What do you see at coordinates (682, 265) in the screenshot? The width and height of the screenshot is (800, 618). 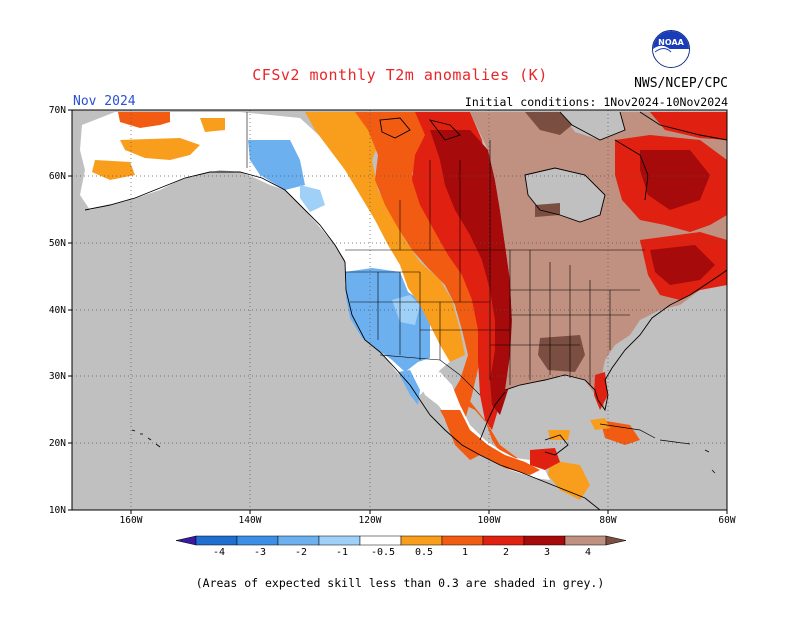 I see `northeast-maroon-region` at bounding box center [682, 265].